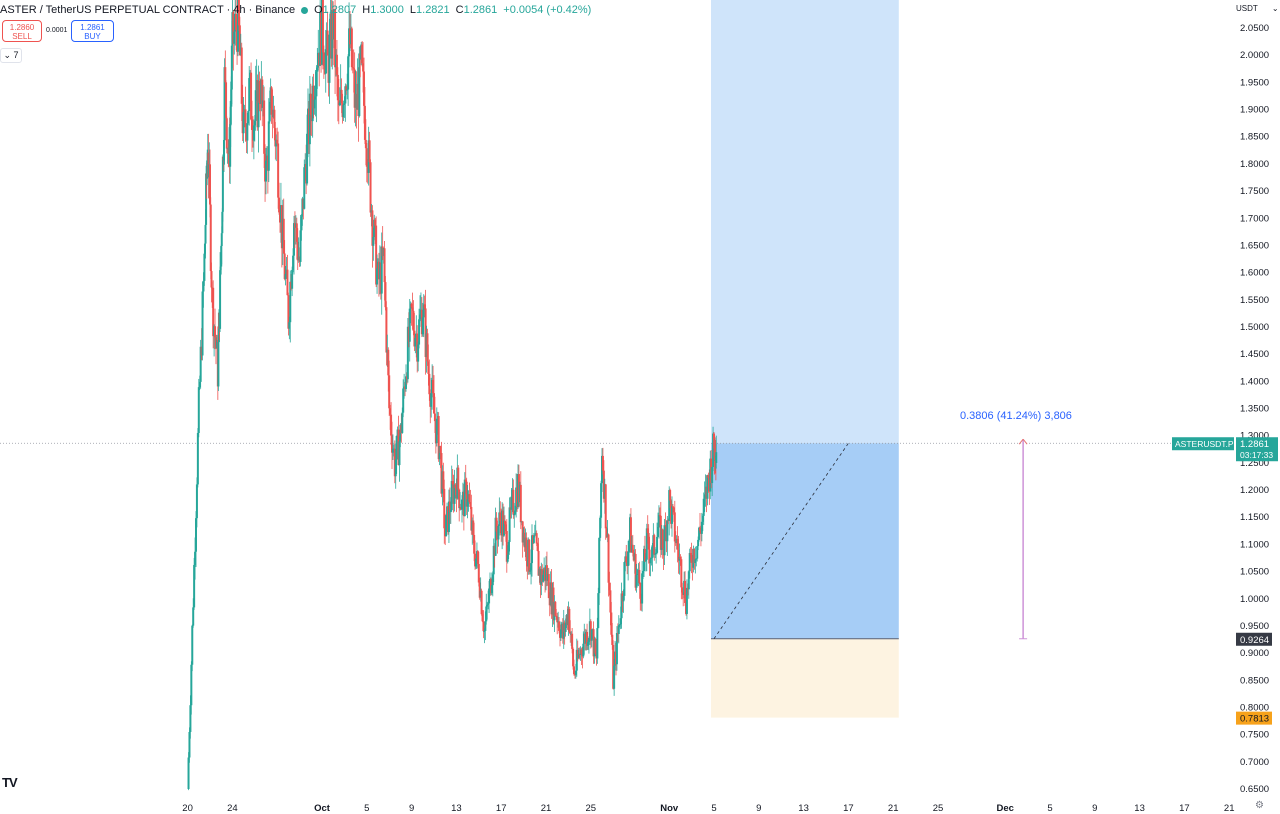  Describe the element at coordinates (187, 808) in the screenshot. I see `x-tick-label-0: 20` at that location.